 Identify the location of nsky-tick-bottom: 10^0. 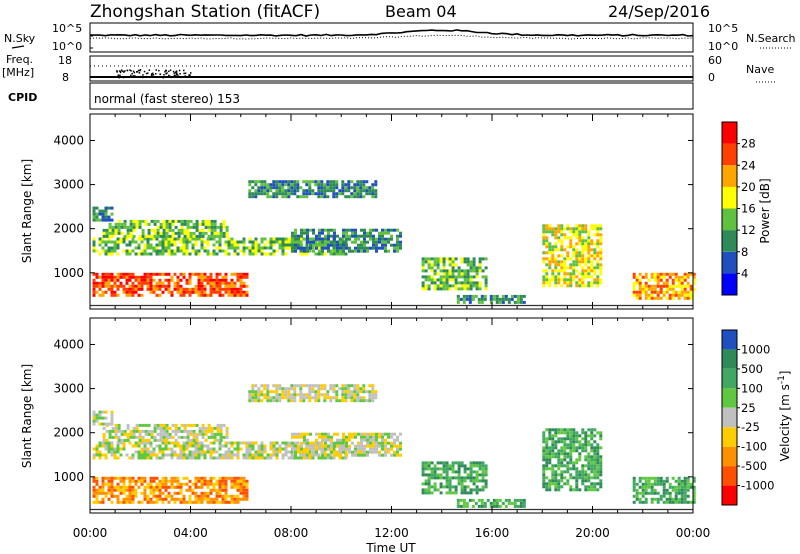
(67, 46).